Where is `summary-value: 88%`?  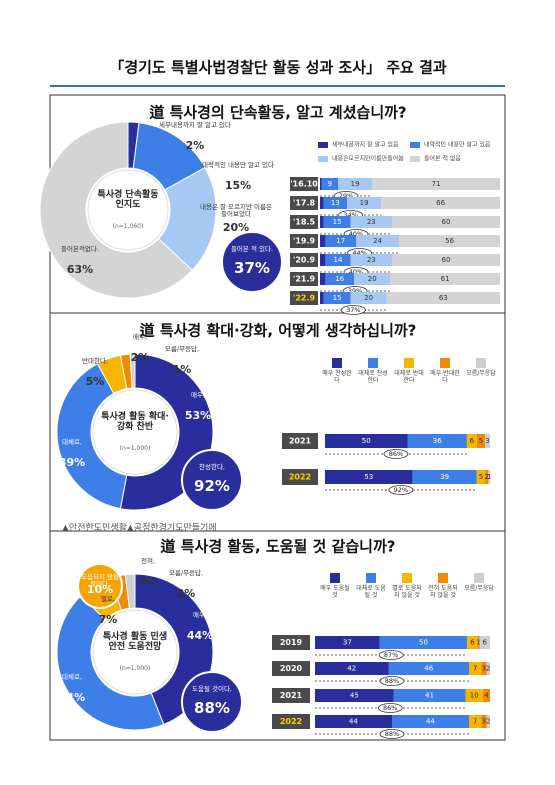
summary-value: 88% is located at coordinates (212, 708).